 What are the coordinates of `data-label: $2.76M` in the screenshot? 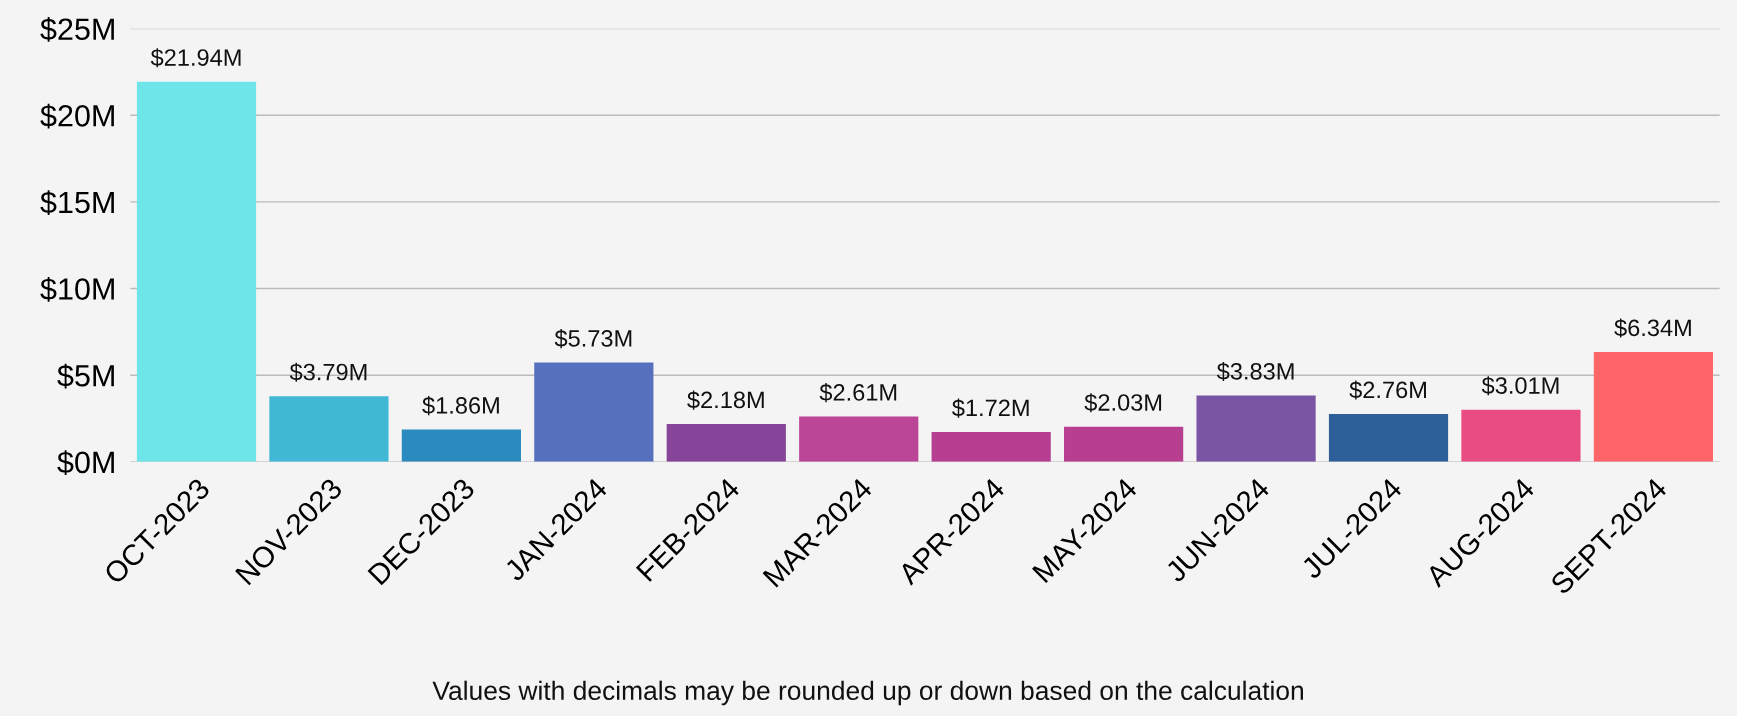 It's located at (1387, 390).